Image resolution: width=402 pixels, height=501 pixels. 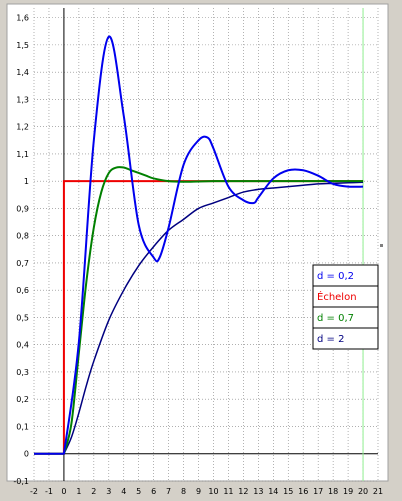 I want to click on x-tick-label: -2, so click(x=34, y=491).